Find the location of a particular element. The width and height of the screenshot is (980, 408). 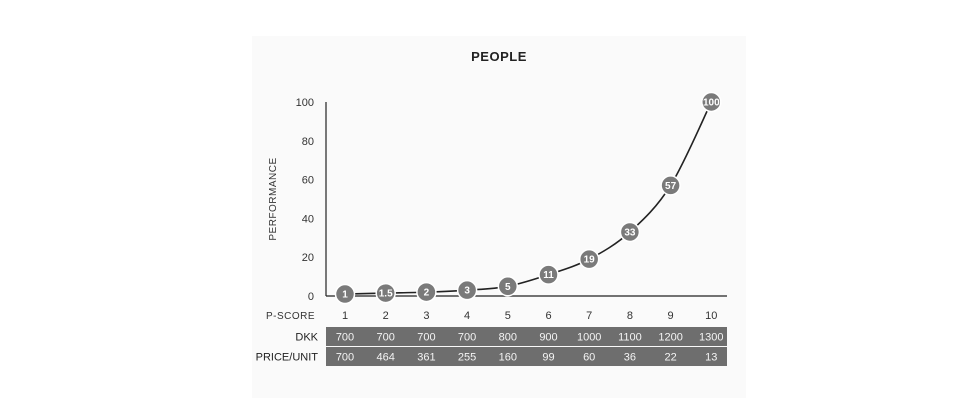

x-tick-label: 5 is located at coordinates (508, 316).